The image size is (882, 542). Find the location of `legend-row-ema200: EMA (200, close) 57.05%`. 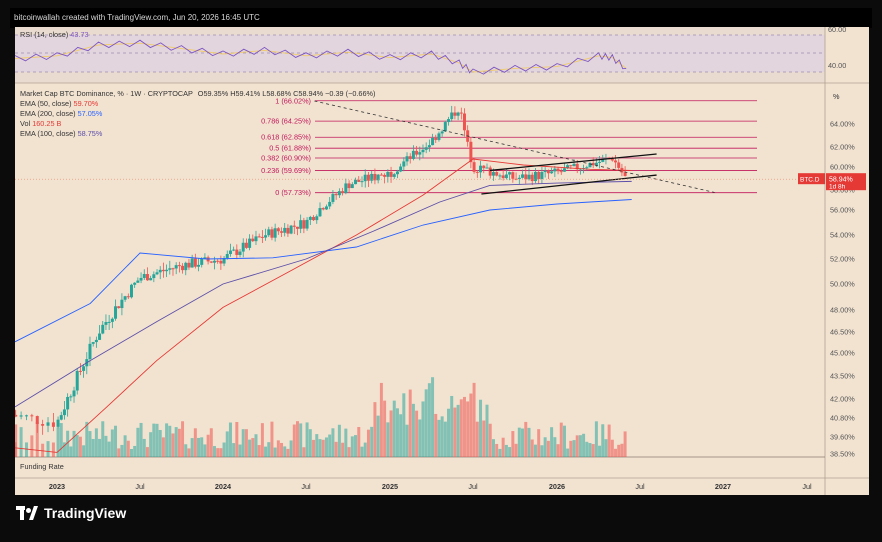

legend-row-ema200: EMA (200, close) 57.05% is located at coordinates (197, 114).